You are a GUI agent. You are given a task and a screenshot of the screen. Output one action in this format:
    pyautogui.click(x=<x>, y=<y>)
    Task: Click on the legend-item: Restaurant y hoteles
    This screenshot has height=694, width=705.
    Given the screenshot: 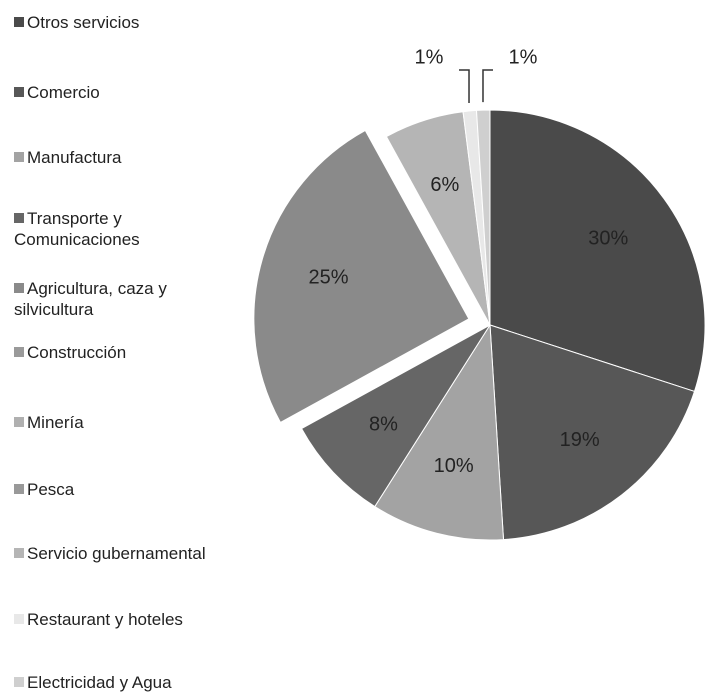 What is the action you would take?
    pyautogui.click(x=121, y=619)
    